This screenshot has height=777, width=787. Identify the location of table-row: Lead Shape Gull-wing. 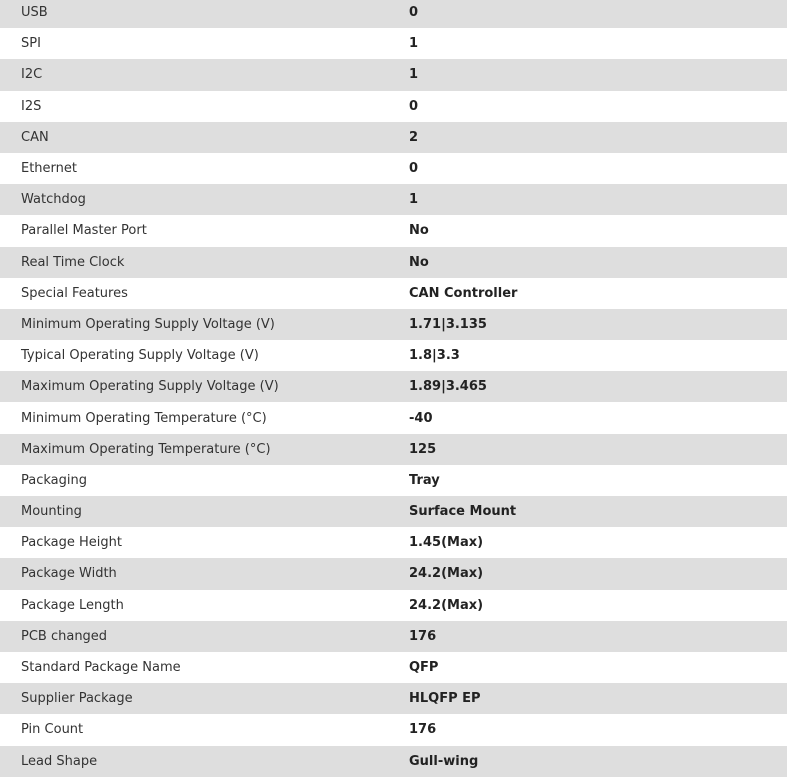
(393, 761).